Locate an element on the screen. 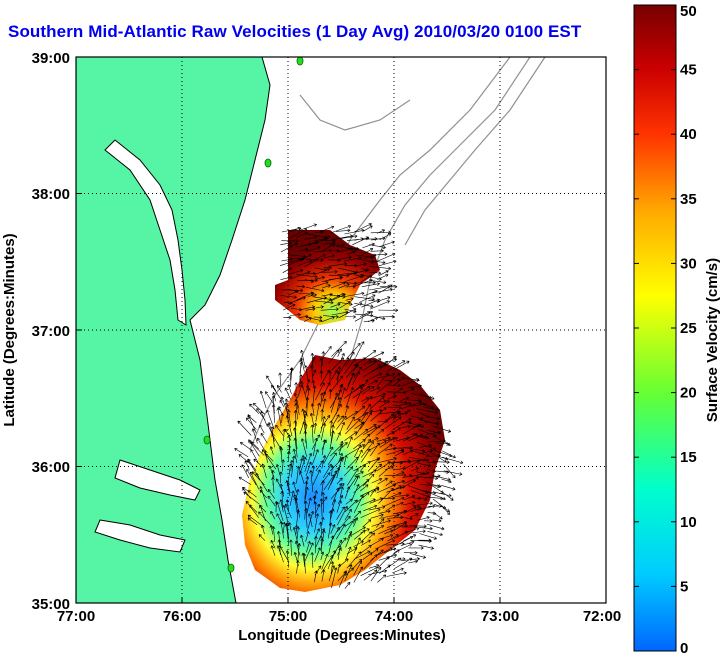  x-tick-label: 75:00 is located at coordinates (288, 616).